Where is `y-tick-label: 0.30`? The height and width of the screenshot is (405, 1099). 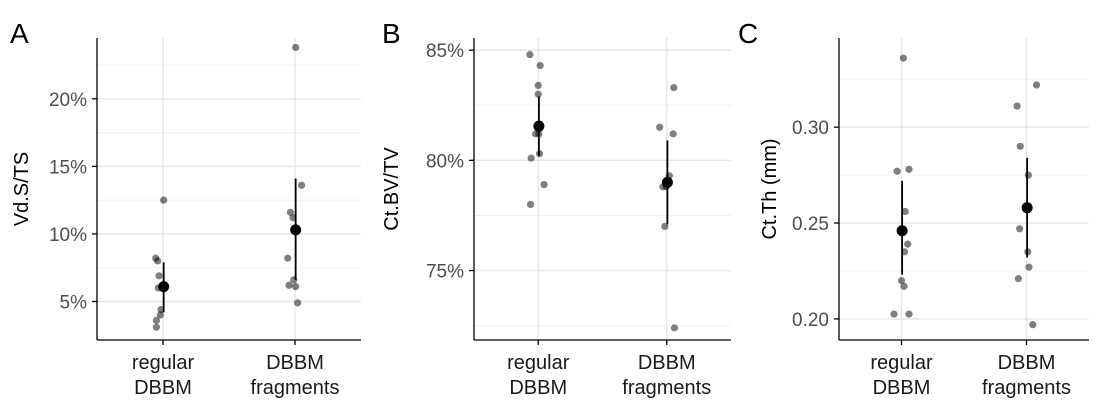
y-tick-label: 0.30 is located at coordinates (810, 128).